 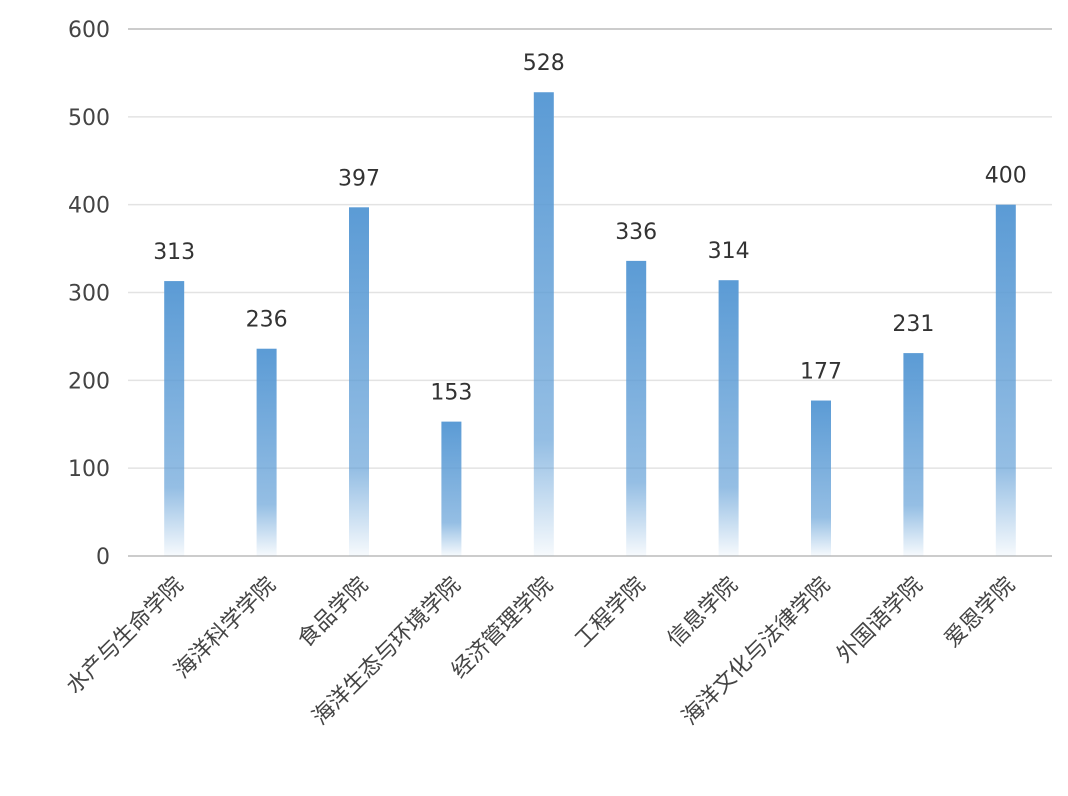 What do you see at coordinates (267, 320) in the screenshot?
I see `value-label: 236` at bounding box center [267, 320].